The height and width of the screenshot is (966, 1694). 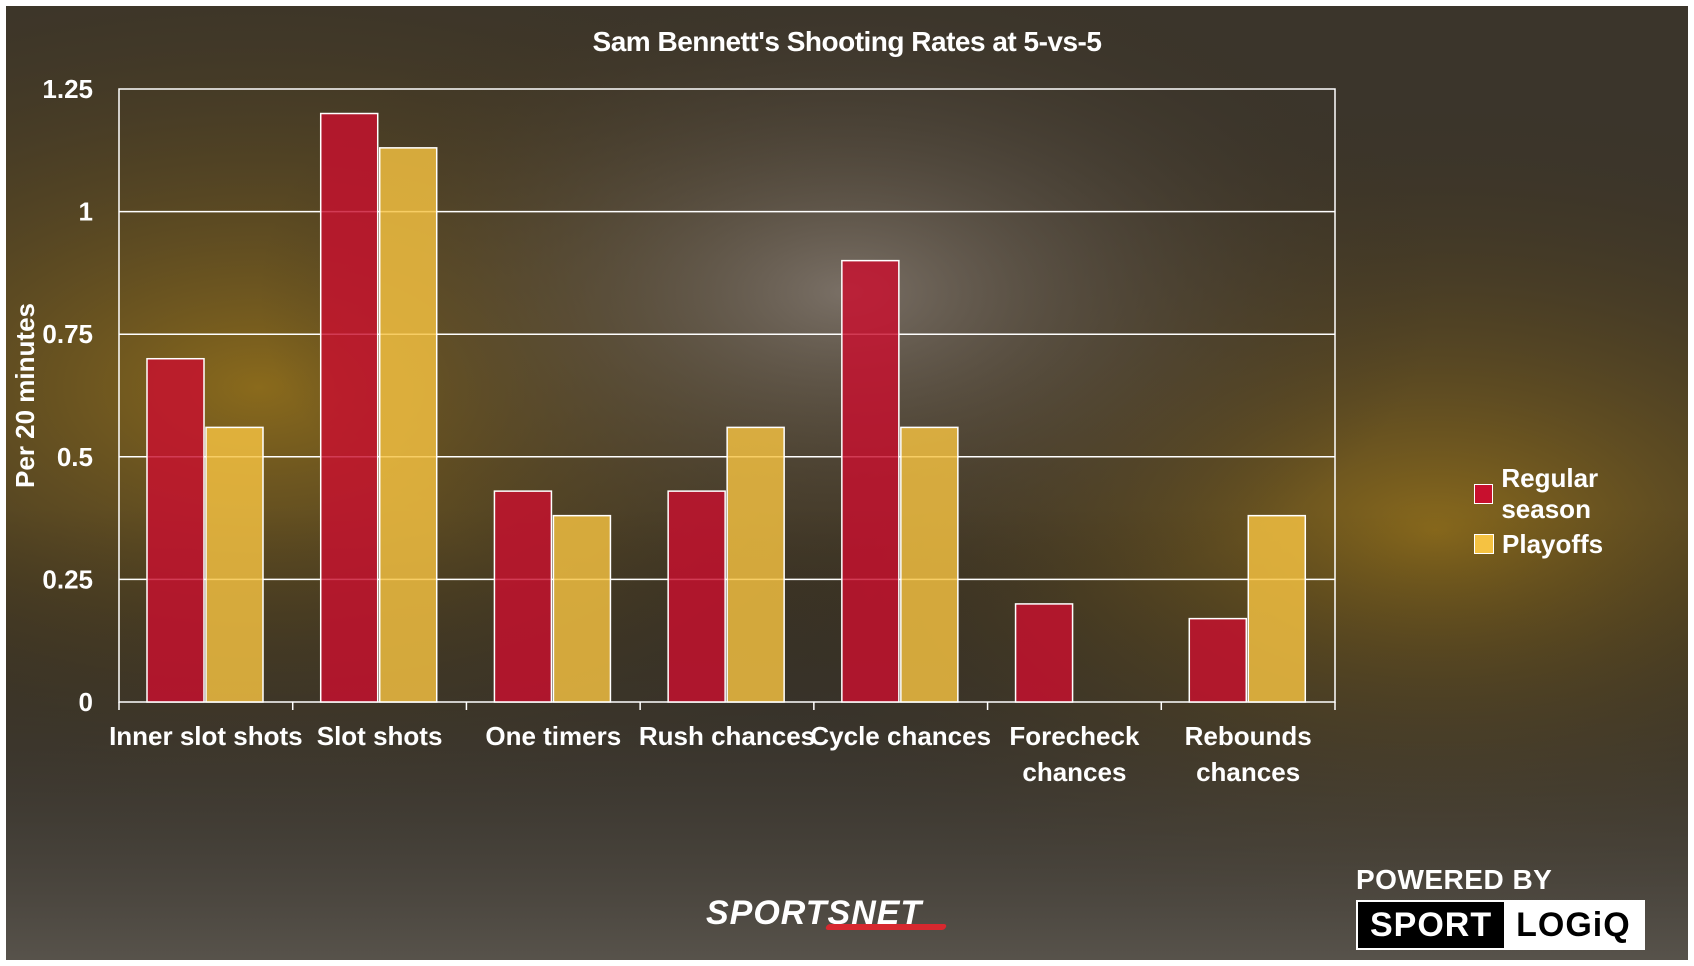 I want to click on x-tick-label: Slot shots, so click(x=380, y=736).